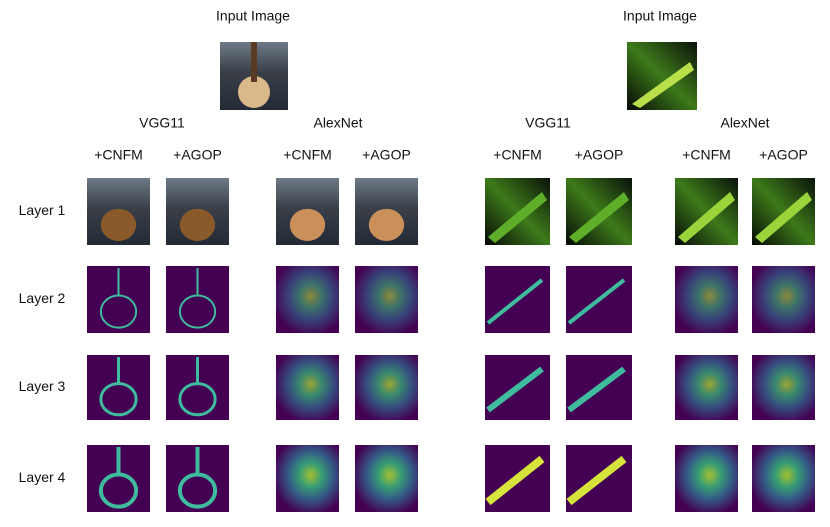 This screenshot has width=830, height=527. I want to click on input-image, so click(662, 76).